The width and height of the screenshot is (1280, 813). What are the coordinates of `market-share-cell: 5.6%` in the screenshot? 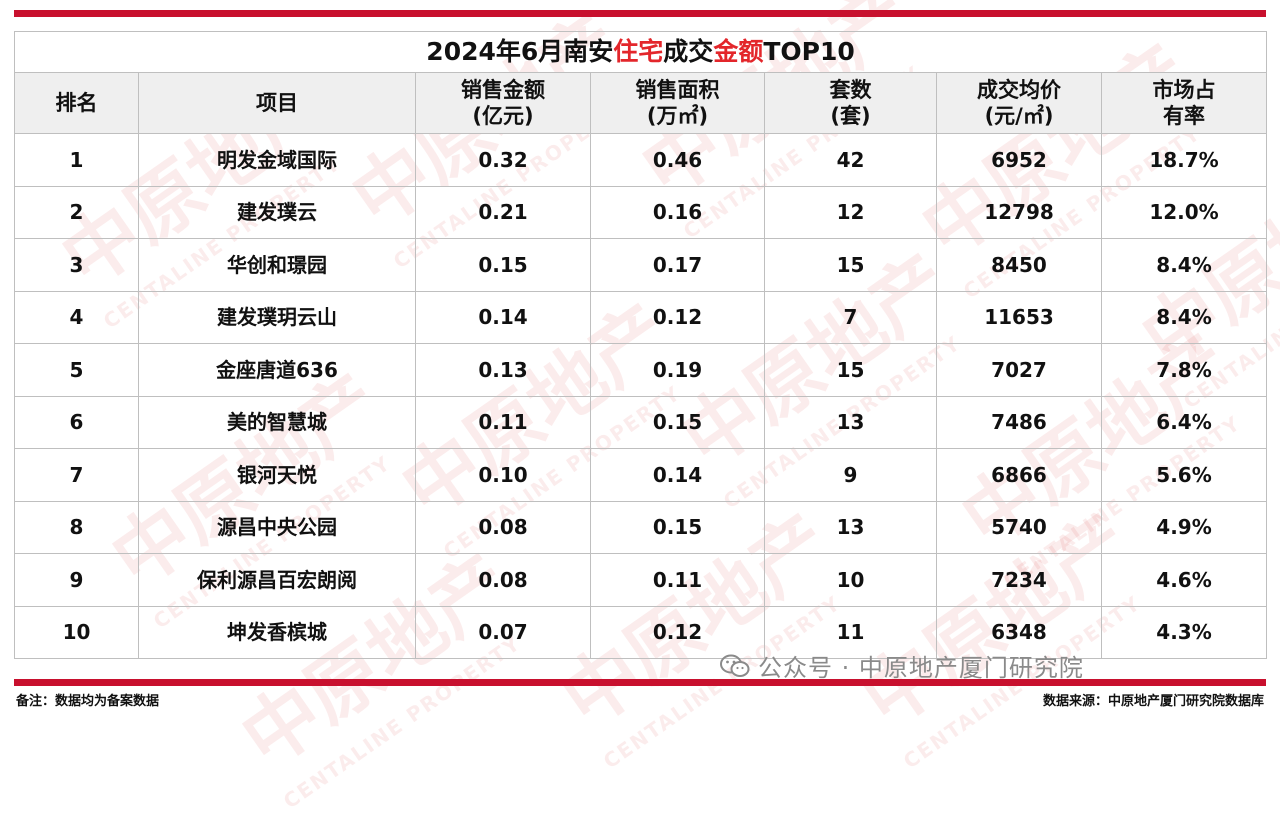 It's located at (1184, 475).